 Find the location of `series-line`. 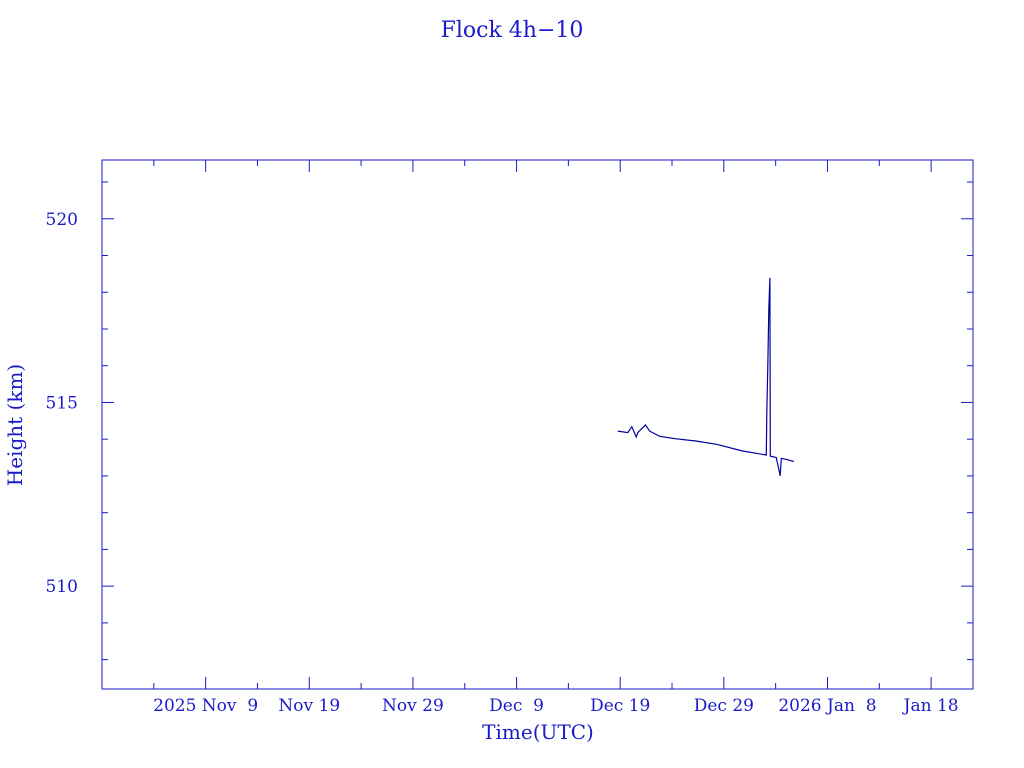

series-line is located at coordinates (706, 377).